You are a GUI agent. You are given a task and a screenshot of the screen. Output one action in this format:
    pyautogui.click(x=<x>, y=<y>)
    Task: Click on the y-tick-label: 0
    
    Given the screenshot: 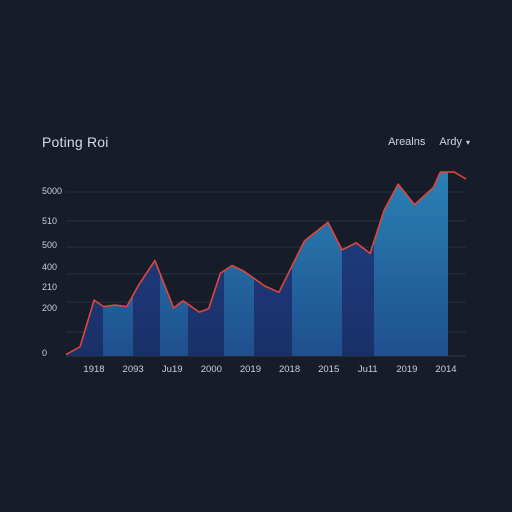 What is the action you would take?
    pyautogui.click(x=44, y=353)
    